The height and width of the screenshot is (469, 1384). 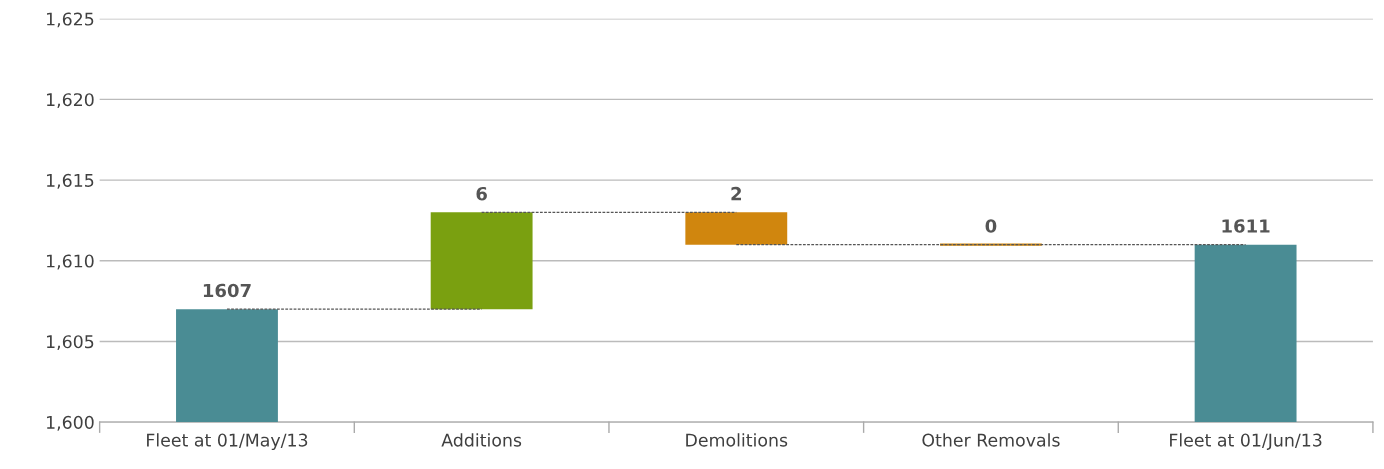 What do you see at coordinates (1246, 226) in the screenshot?
I see `data-label: 1611` at bounding box center [1246, 226].